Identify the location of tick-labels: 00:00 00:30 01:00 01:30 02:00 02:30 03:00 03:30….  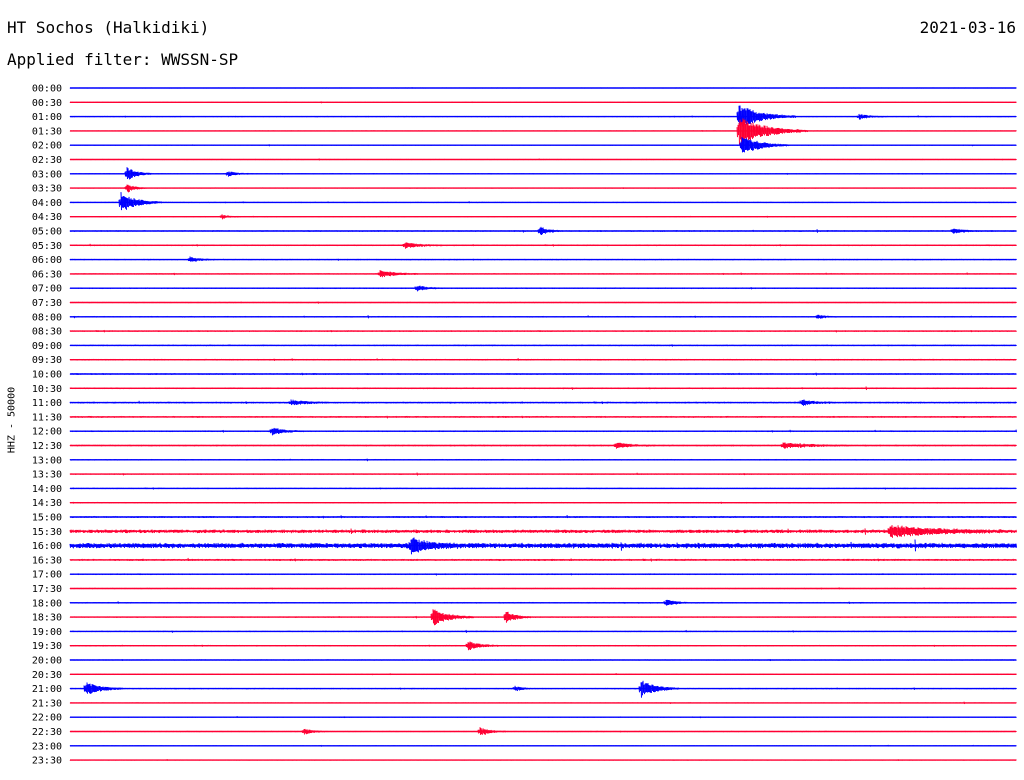
(47, 425).